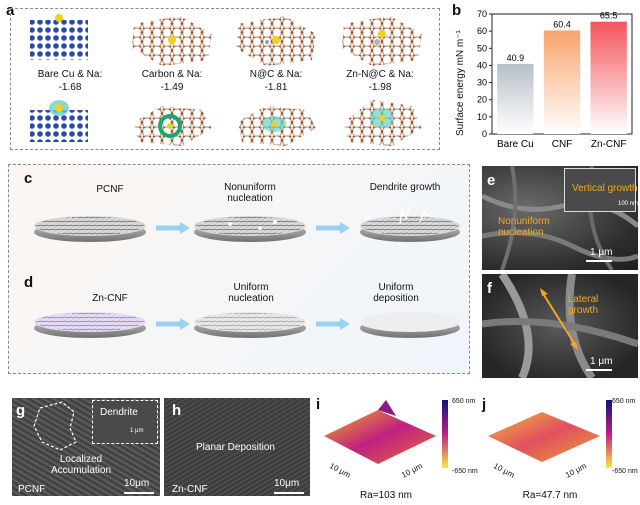  I want to click on panel-f-scale-bar, so click(599, 370).